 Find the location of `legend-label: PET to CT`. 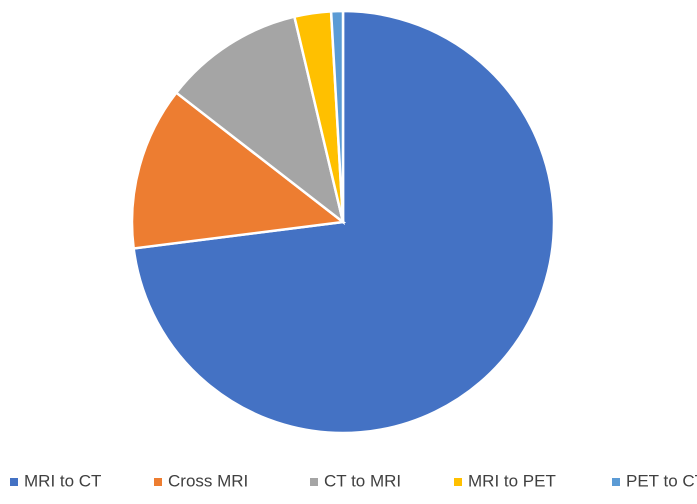

legend-label: PET to CT is located at coordinates (661, 480).